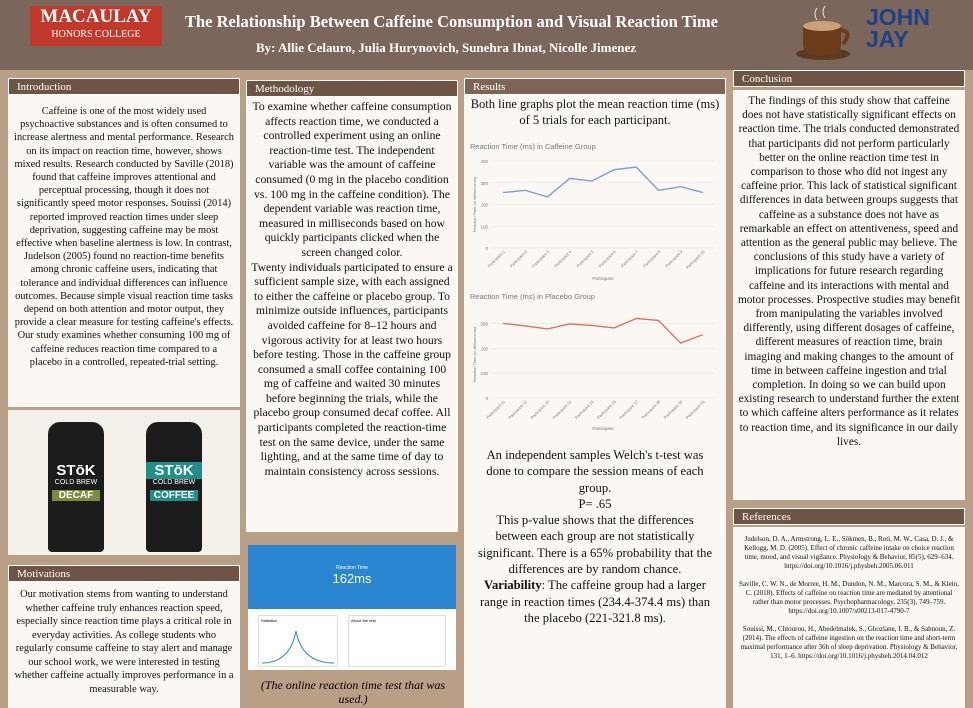 Image resolution: width=973 pixels, height=708 pixels. What do you see at coordinates (513, 585) in the screenshot?
I see `variability-label: Variability` at bounding box center [513, 585].